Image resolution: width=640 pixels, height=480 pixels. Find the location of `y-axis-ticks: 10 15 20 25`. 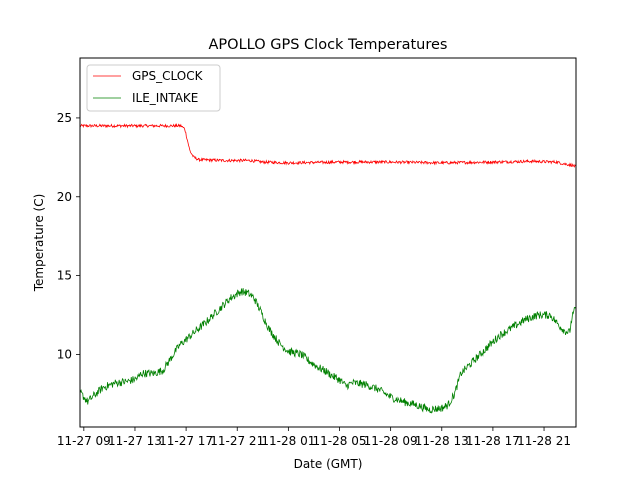

y-axis-ticks: 10 15 20 25 is located at coordinates (68, 236).